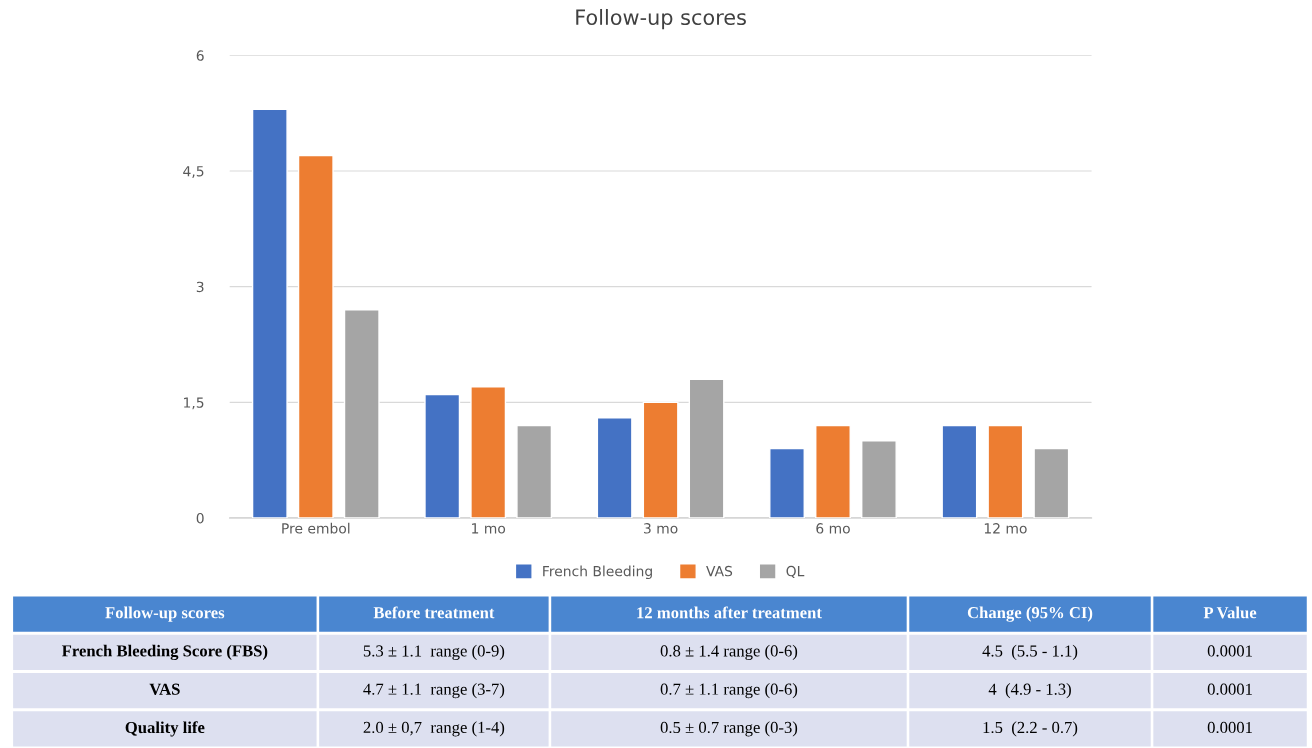 Image resolution: width=1312 pixels, height=748 pixels. What do you see at coordinates (434, 691) in the screenshot?
I see `text: 4.7 ± 1.1 range (3-7)` at bounding box center [434, 691].